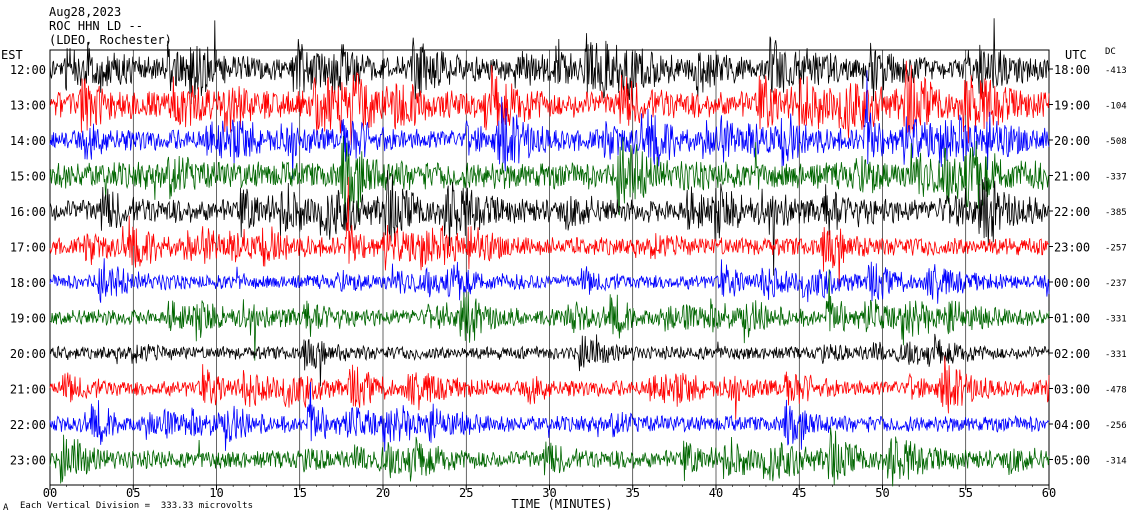 Image resolution: width=1130 pixels, height=519 pixels. I want to click on x-tick-label: 40, so click(716, 493).